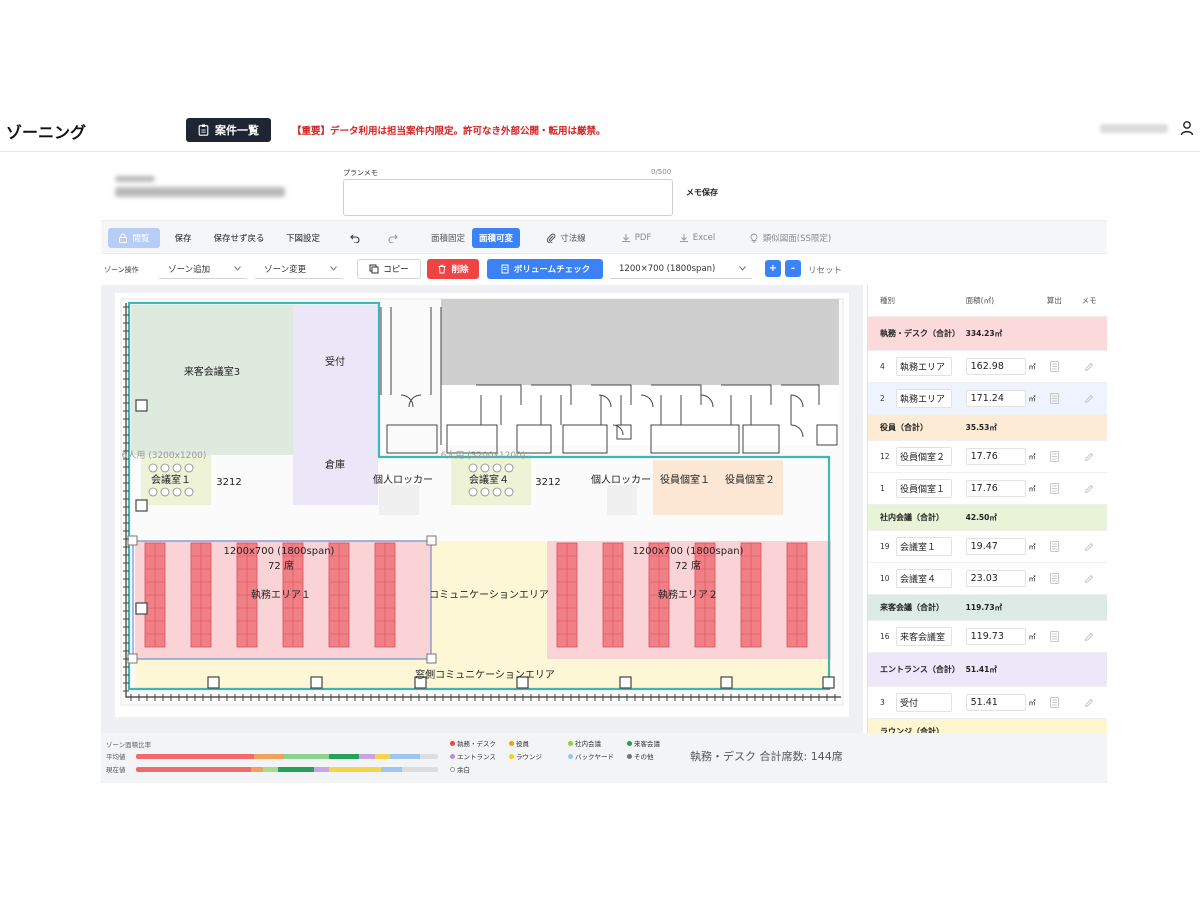 The height and width of the screenshot is (900, 1200). I want to click on case-list-button: 案件一覧, so click(228, 130).